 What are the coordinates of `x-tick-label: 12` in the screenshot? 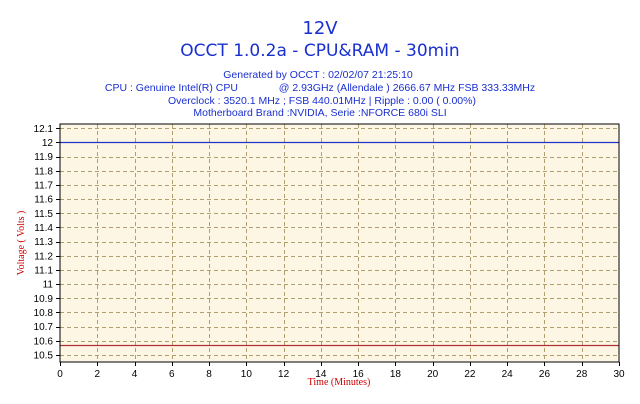 It's located at (284, 374).